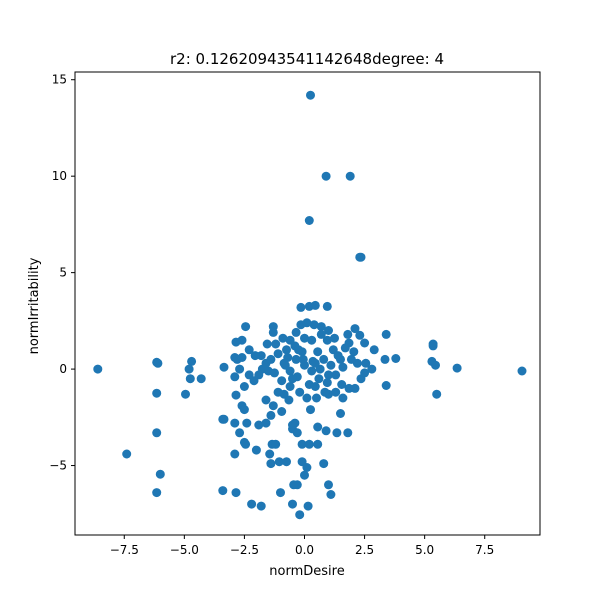  What do you see at coordinates (244, 550) in the screenshot?
I see `x-tick-label: −2.5` at bounding box center [244, 550].